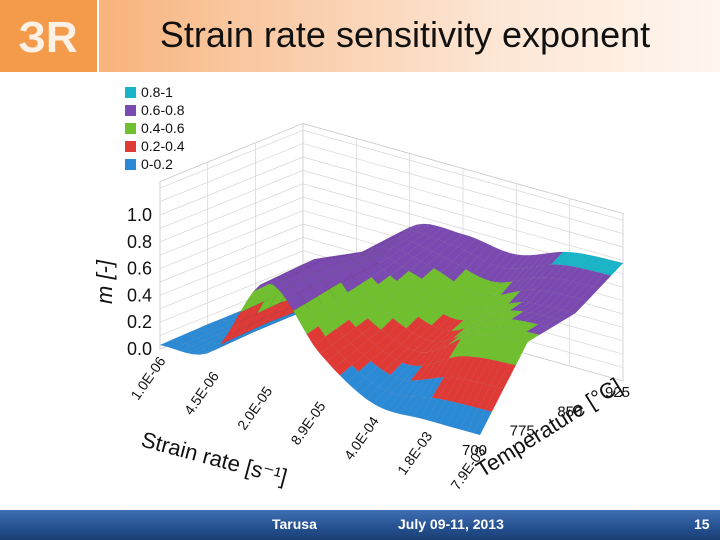 Image resolution: width=720 pixels, height=540 pixels. Describe the element at coordinates (157, 164) in the screenshot. I see `legend-label: 0-0.2` at that location.